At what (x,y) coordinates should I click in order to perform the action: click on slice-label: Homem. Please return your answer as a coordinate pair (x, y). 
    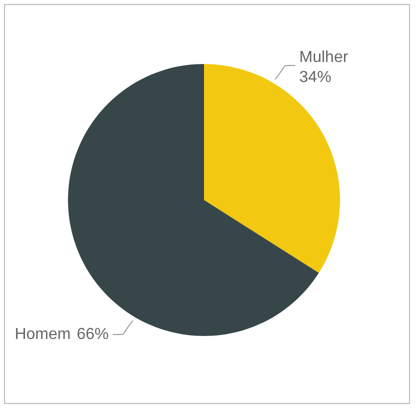
    Looking at the image, I should click on (42, 334).